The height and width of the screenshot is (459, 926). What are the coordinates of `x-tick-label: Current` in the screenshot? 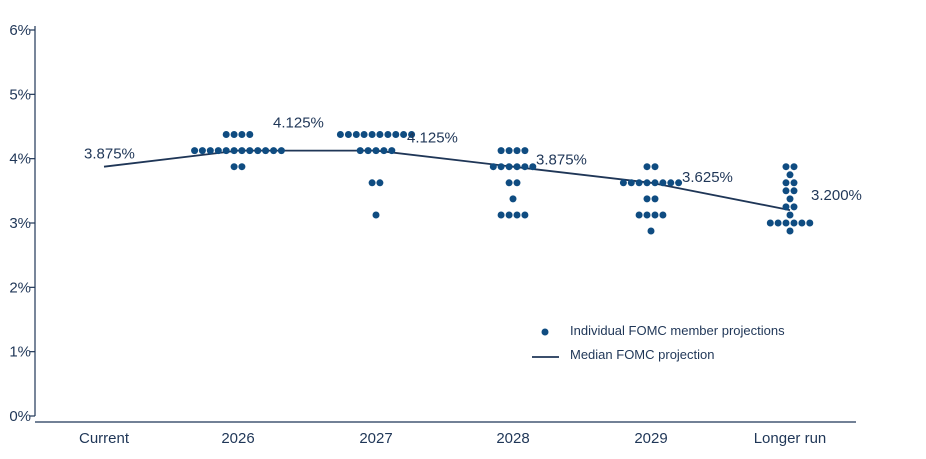 It's located at (104, 438).